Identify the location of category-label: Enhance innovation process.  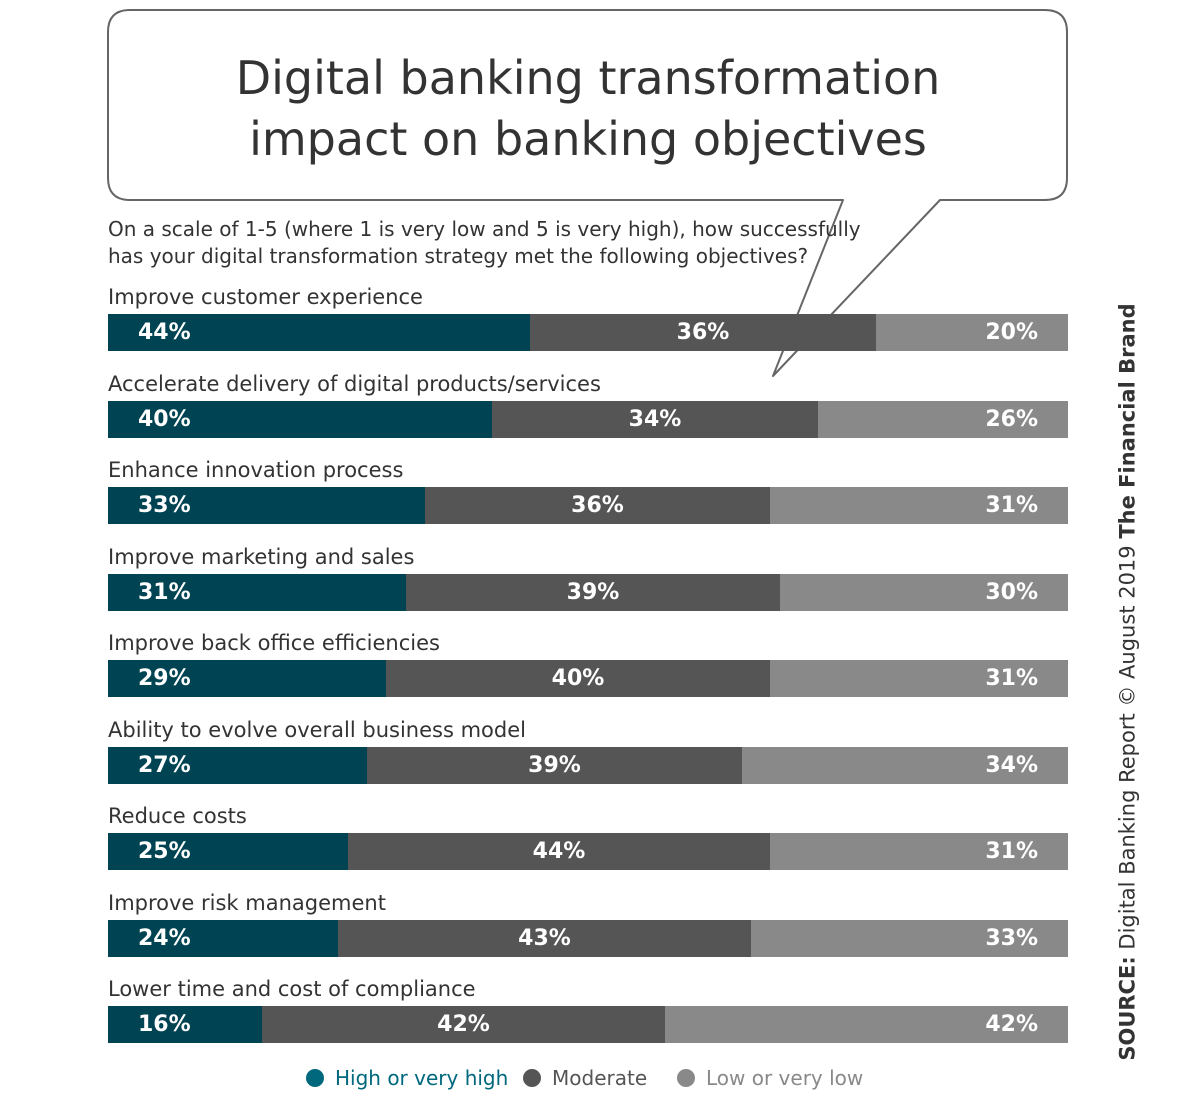
(256, 470).